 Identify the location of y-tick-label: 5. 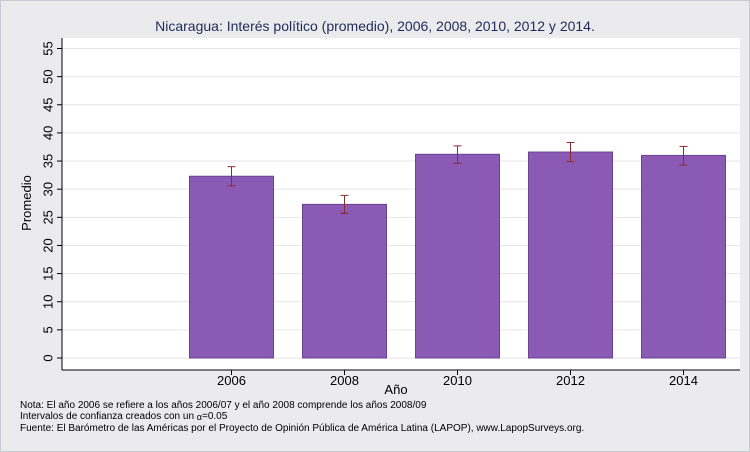
(47, 329).